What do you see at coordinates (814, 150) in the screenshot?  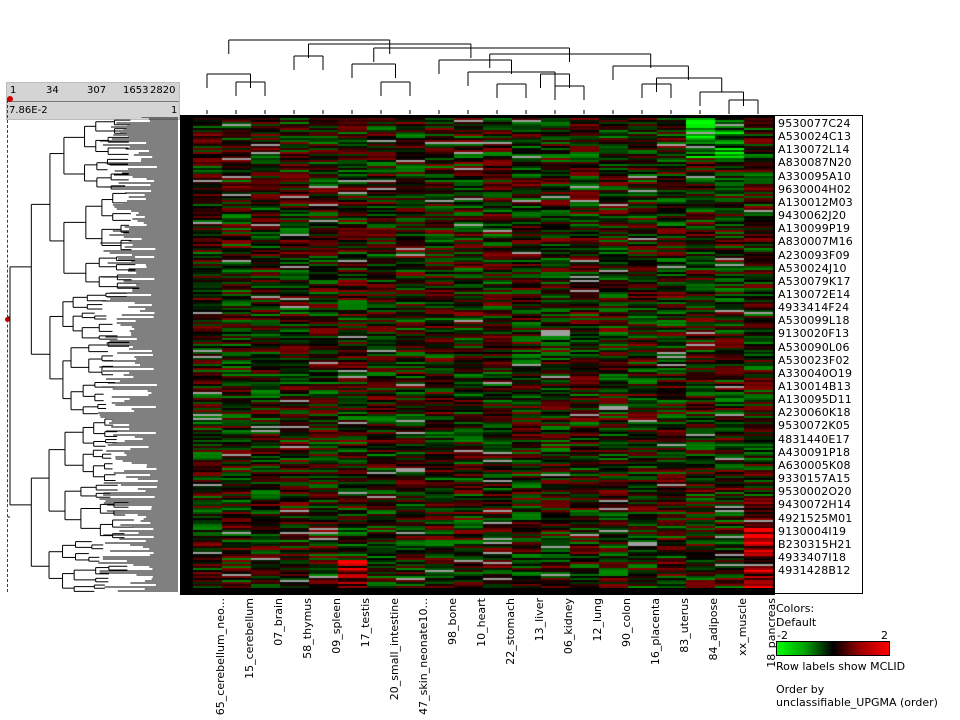 I see `row-label: A130072L14` at bounding box center [814, 150].